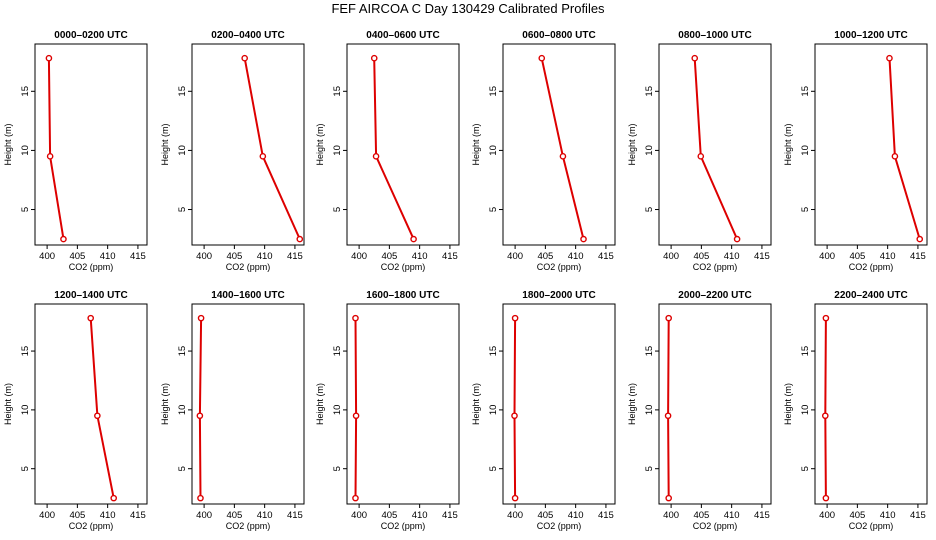  I want to click on panel-title: 0400–0600 UTC, so click(402, 35).